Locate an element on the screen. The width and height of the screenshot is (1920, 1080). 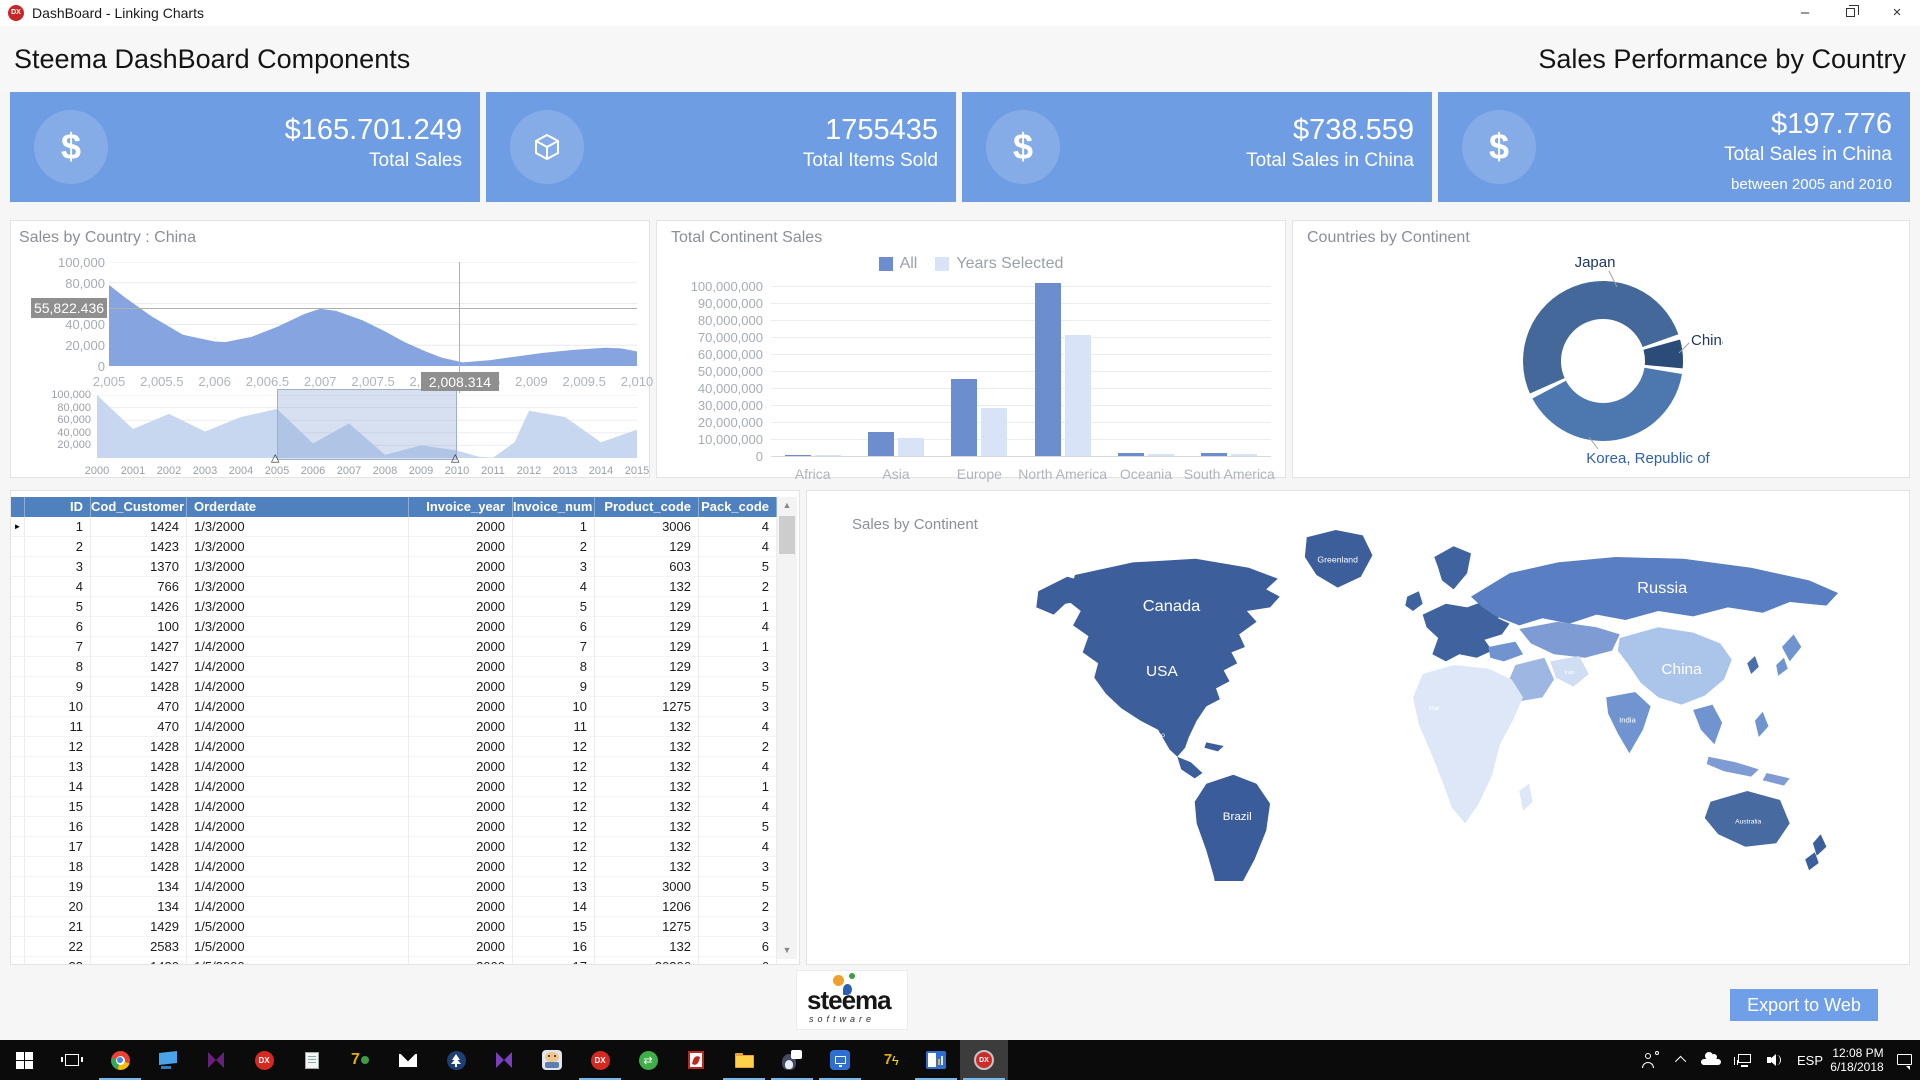
task-view-button is located at coordinates (72, 1060).